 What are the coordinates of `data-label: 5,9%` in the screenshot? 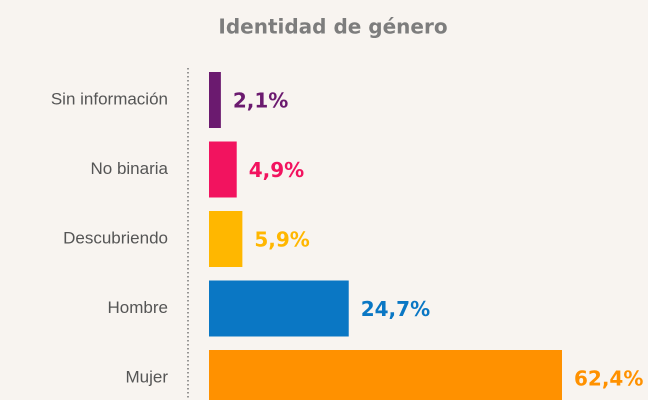 It's located at (281, 240).